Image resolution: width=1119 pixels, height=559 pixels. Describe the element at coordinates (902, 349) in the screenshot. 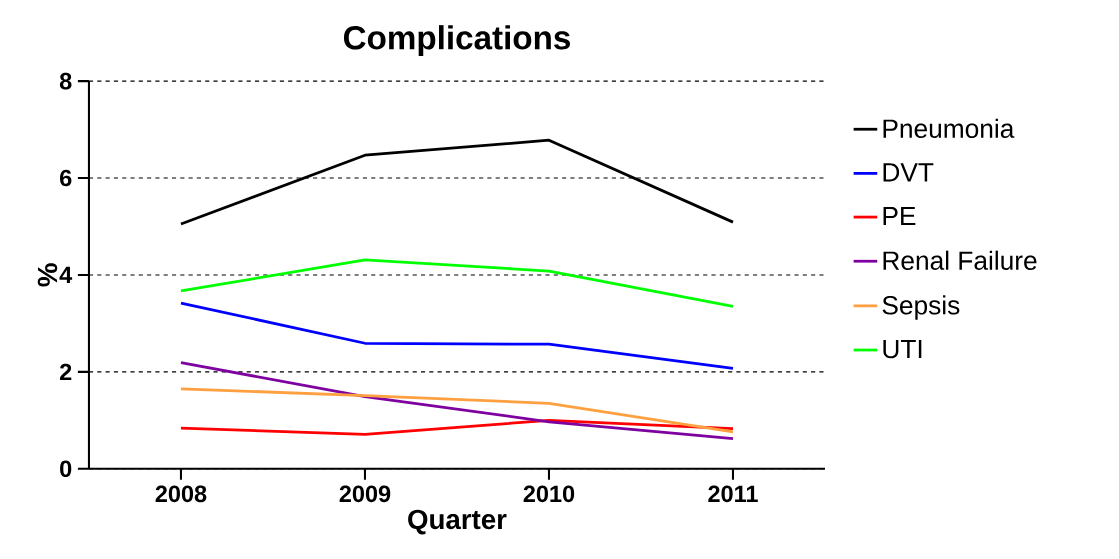

I see `legend-label: UTI` at that location.